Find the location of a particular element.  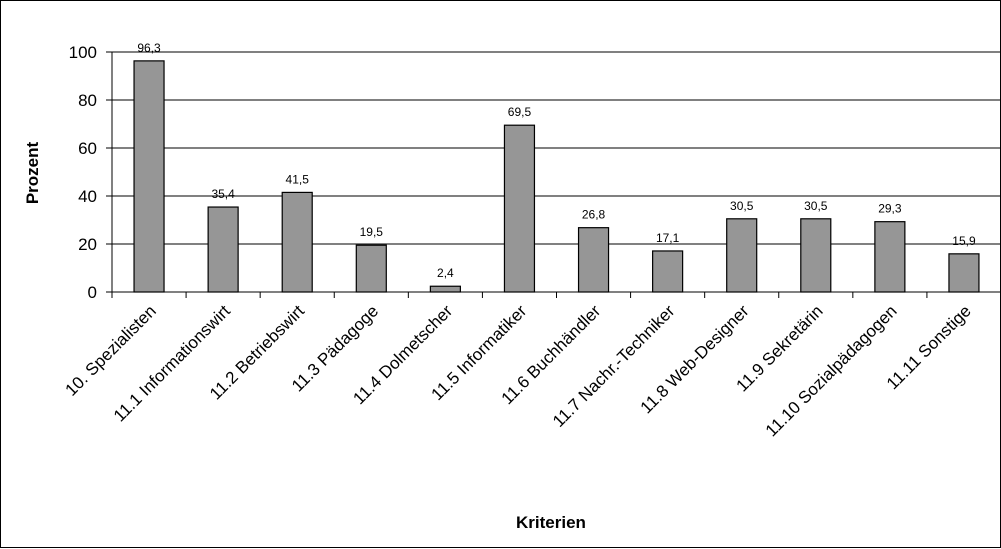

data-label-6: 69,5 is located at coordinates (520, 112).